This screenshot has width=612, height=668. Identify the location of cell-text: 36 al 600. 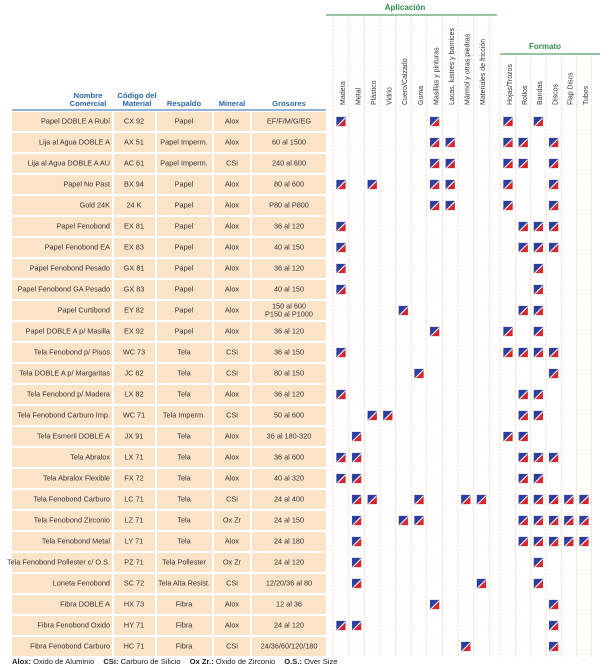
(289, 456).